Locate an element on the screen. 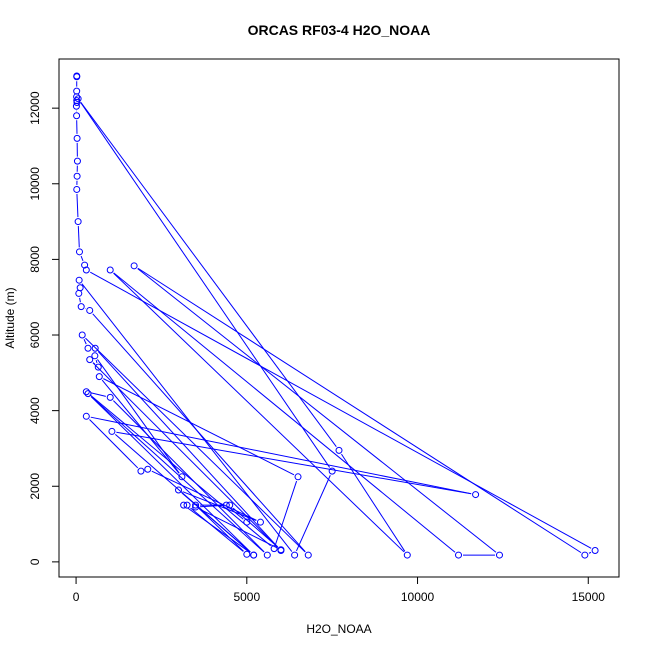 Image resolution: width=650 pixels, height=650 pixels. y-tick-label: 8000 is located at coordinates (35, 259).